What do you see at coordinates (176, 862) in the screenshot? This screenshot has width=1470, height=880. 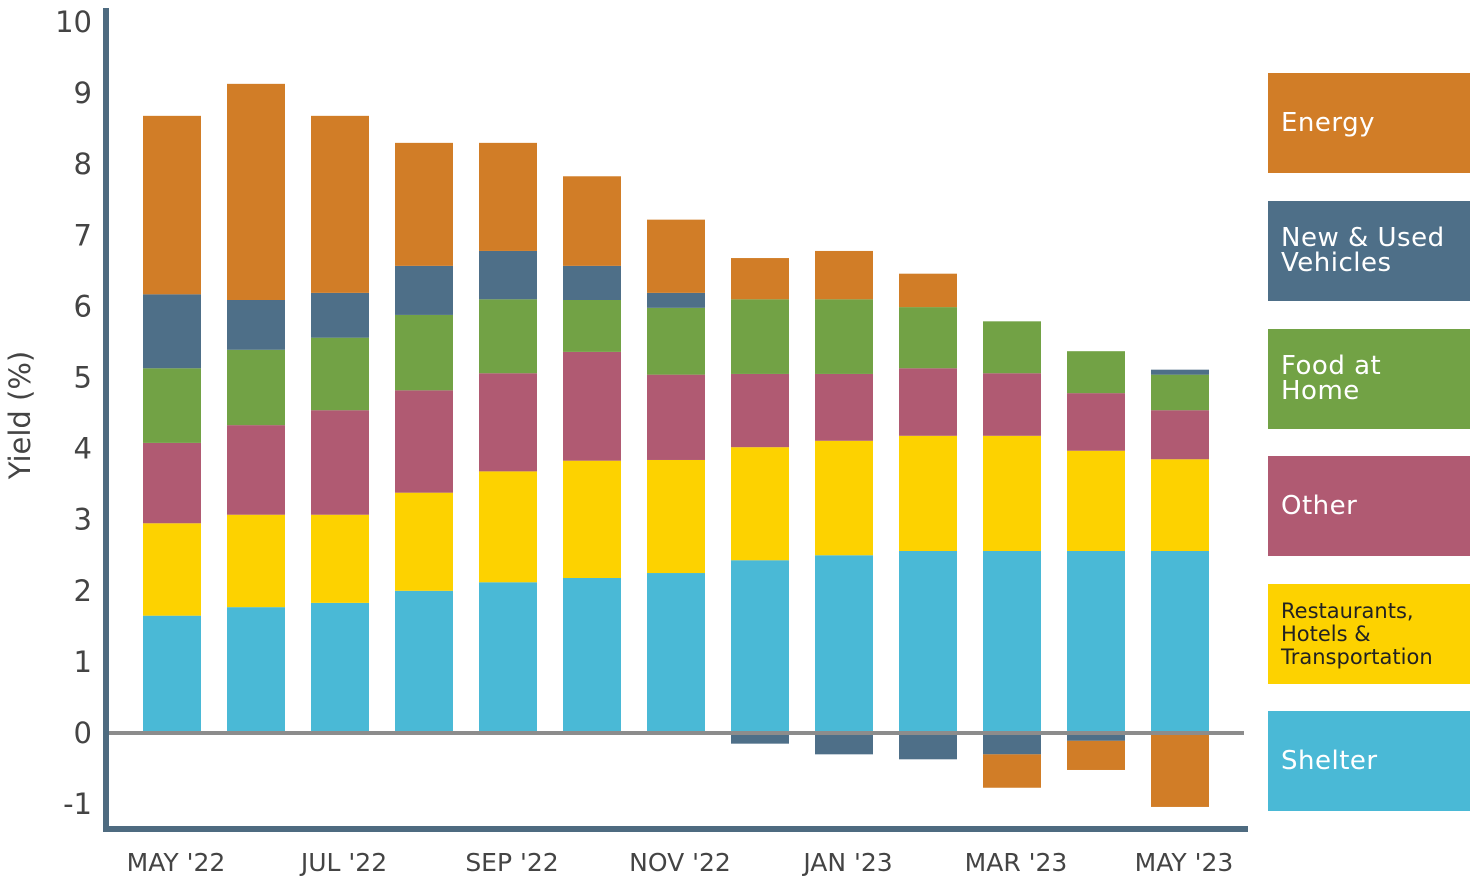 I see `x-tick-label: MAY '22` at bounding box center [176, 862].